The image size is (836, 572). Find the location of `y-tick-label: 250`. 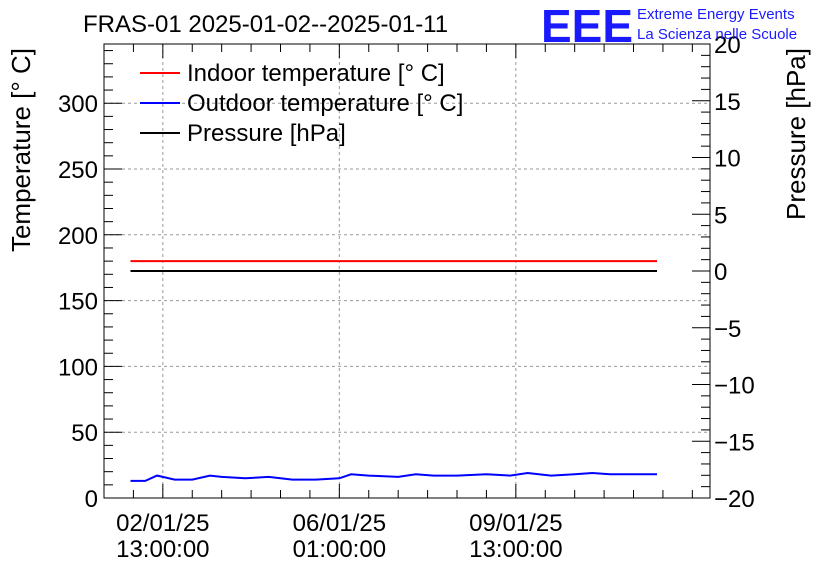

y-tick-label: 250 is located at coordinates (78, 170).